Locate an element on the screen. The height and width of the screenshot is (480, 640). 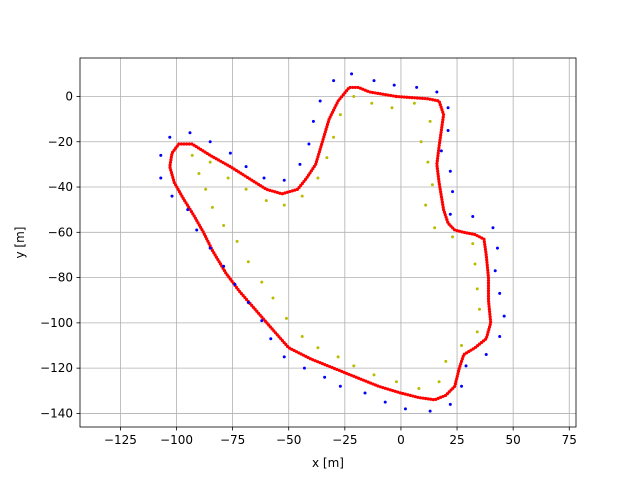
x-tick-label: −25 is located at coordinates (344, 440).